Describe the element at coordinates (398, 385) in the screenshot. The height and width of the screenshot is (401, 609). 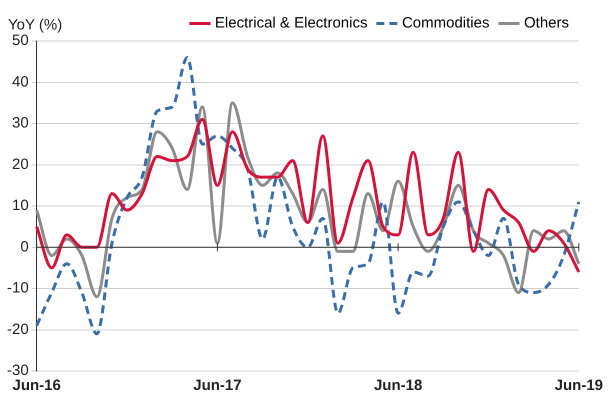
I see `x-tick-label: Jun-18` at that location.